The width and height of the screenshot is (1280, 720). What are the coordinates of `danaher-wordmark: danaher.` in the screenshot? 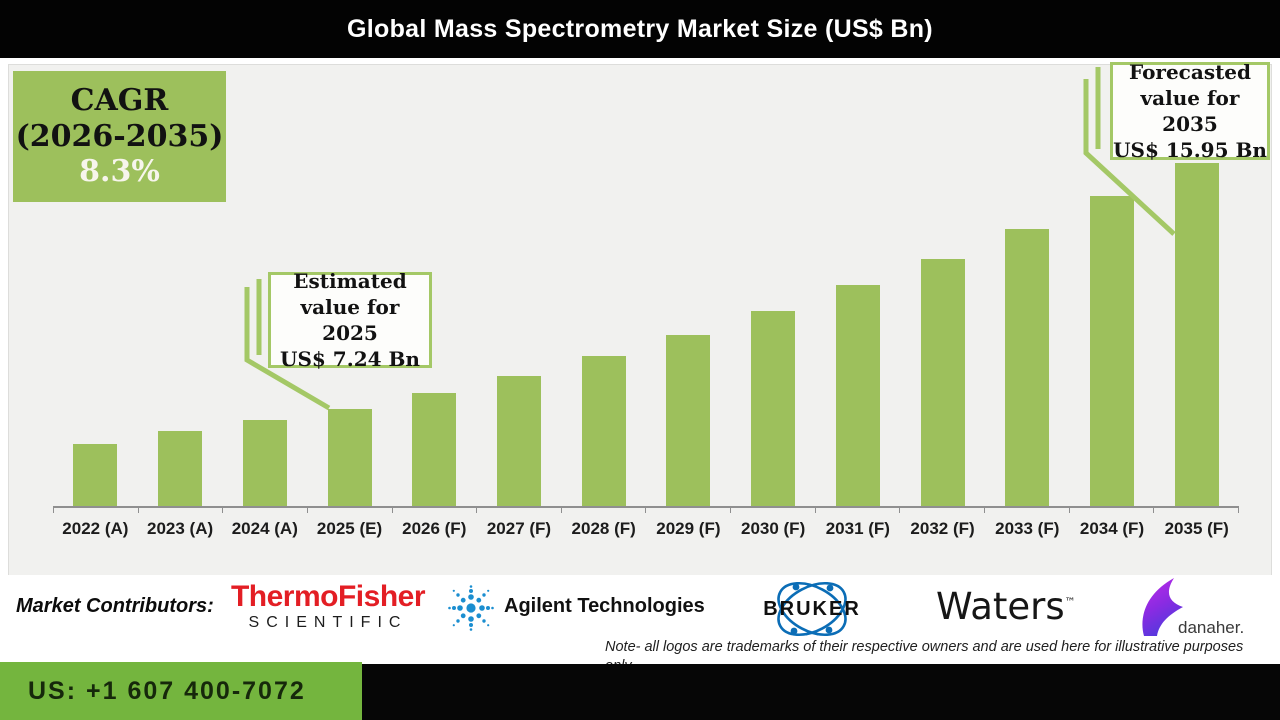 It's located at (1211, 627).